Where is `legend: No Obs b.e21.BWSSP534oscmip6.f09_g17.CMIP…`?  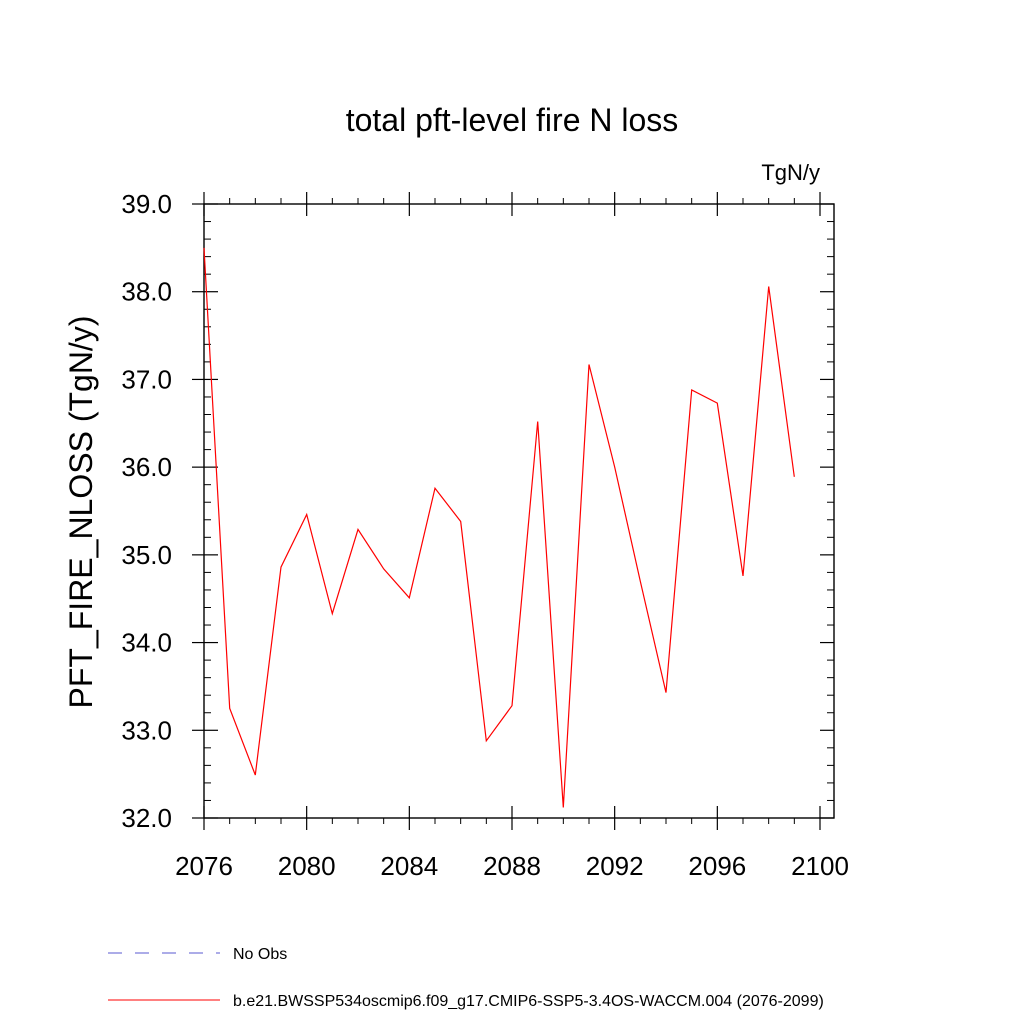
legend: No Obs b.e21.BWSSP534oscmip6.f09_g17.CMIP… is located at coordinates (466, 978).